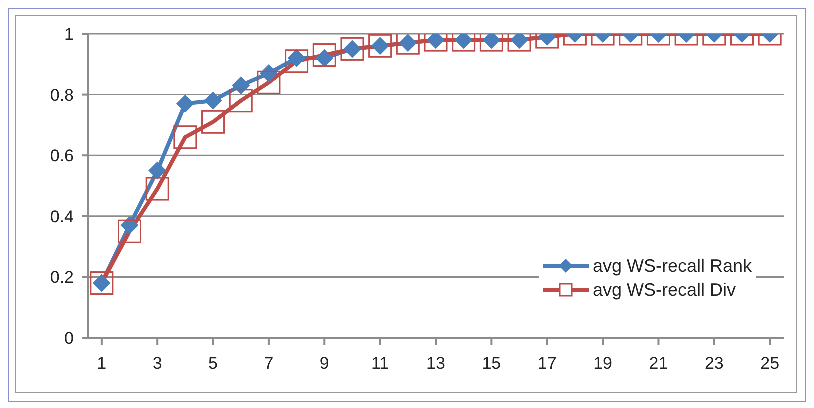 The width and height of the screenshot is (814, 408). I want to click on y-tick-label: 0, so click(69, 338).